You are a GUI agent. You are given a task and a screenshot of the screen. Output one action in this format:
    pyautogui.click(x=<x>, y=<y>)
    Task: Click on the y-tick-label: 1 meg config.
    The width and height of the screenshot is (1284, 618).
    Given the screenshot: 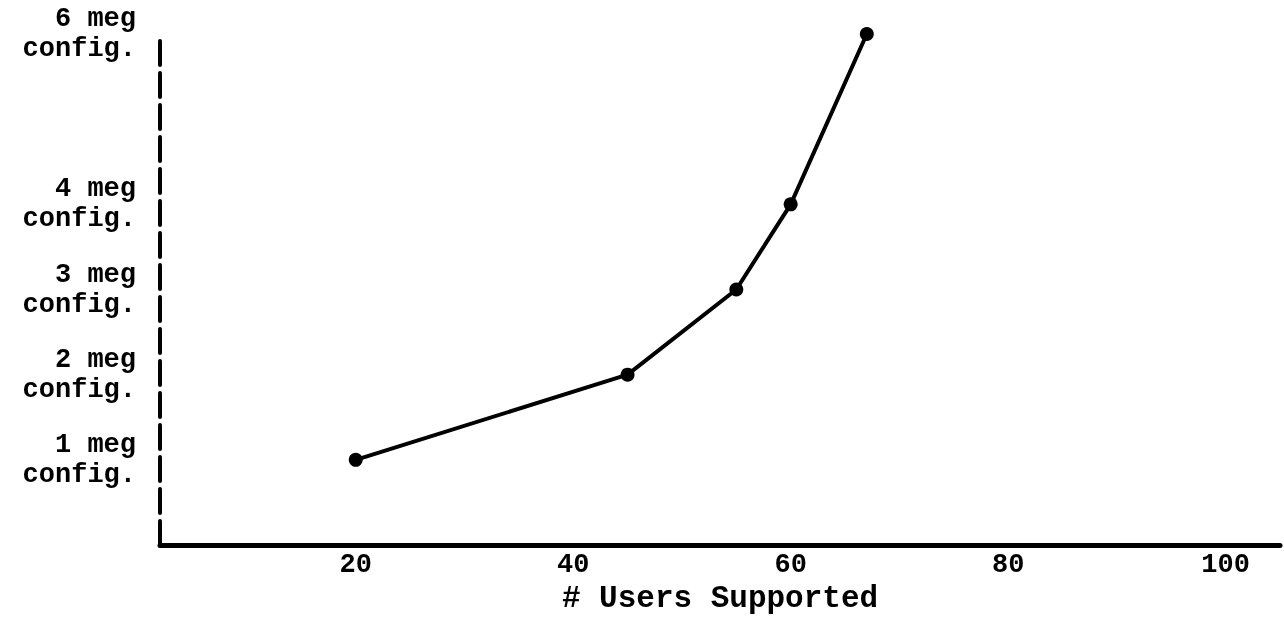 What is the action you would take?
    pyautogui.click(x=79, y=459)
    